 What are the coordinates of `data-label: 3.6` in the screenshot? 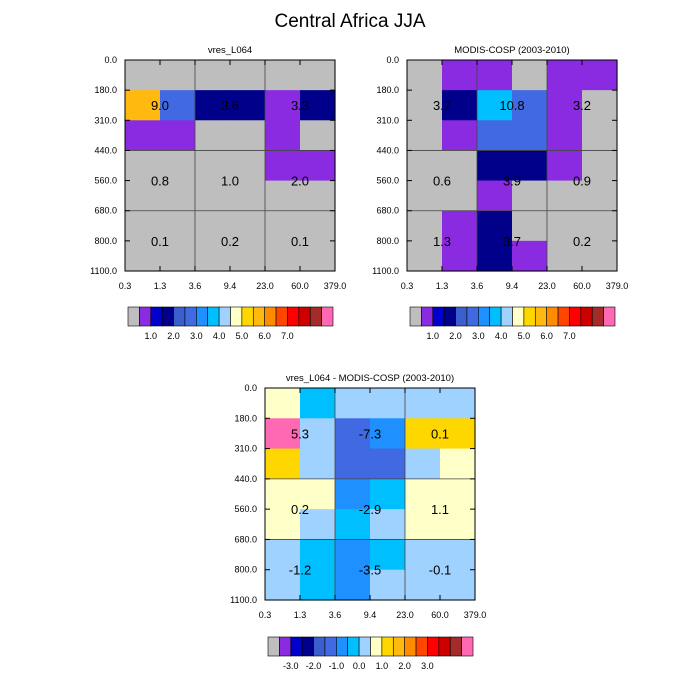 It's located at (230, 105).